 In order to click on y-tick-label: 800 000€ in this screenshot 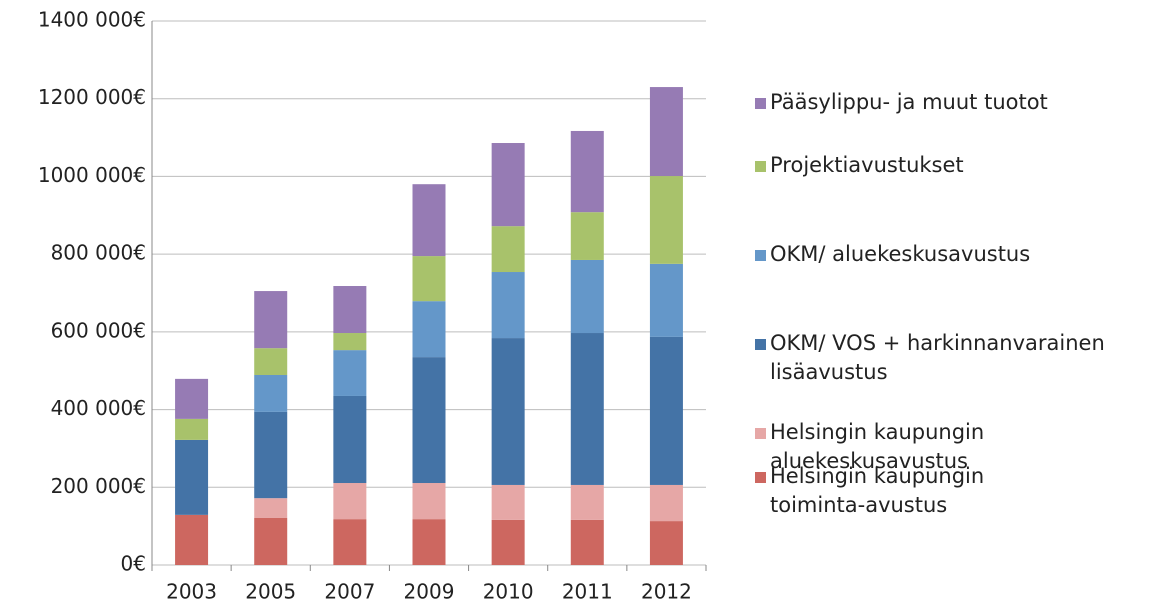, I will do `click(98, 253)`.